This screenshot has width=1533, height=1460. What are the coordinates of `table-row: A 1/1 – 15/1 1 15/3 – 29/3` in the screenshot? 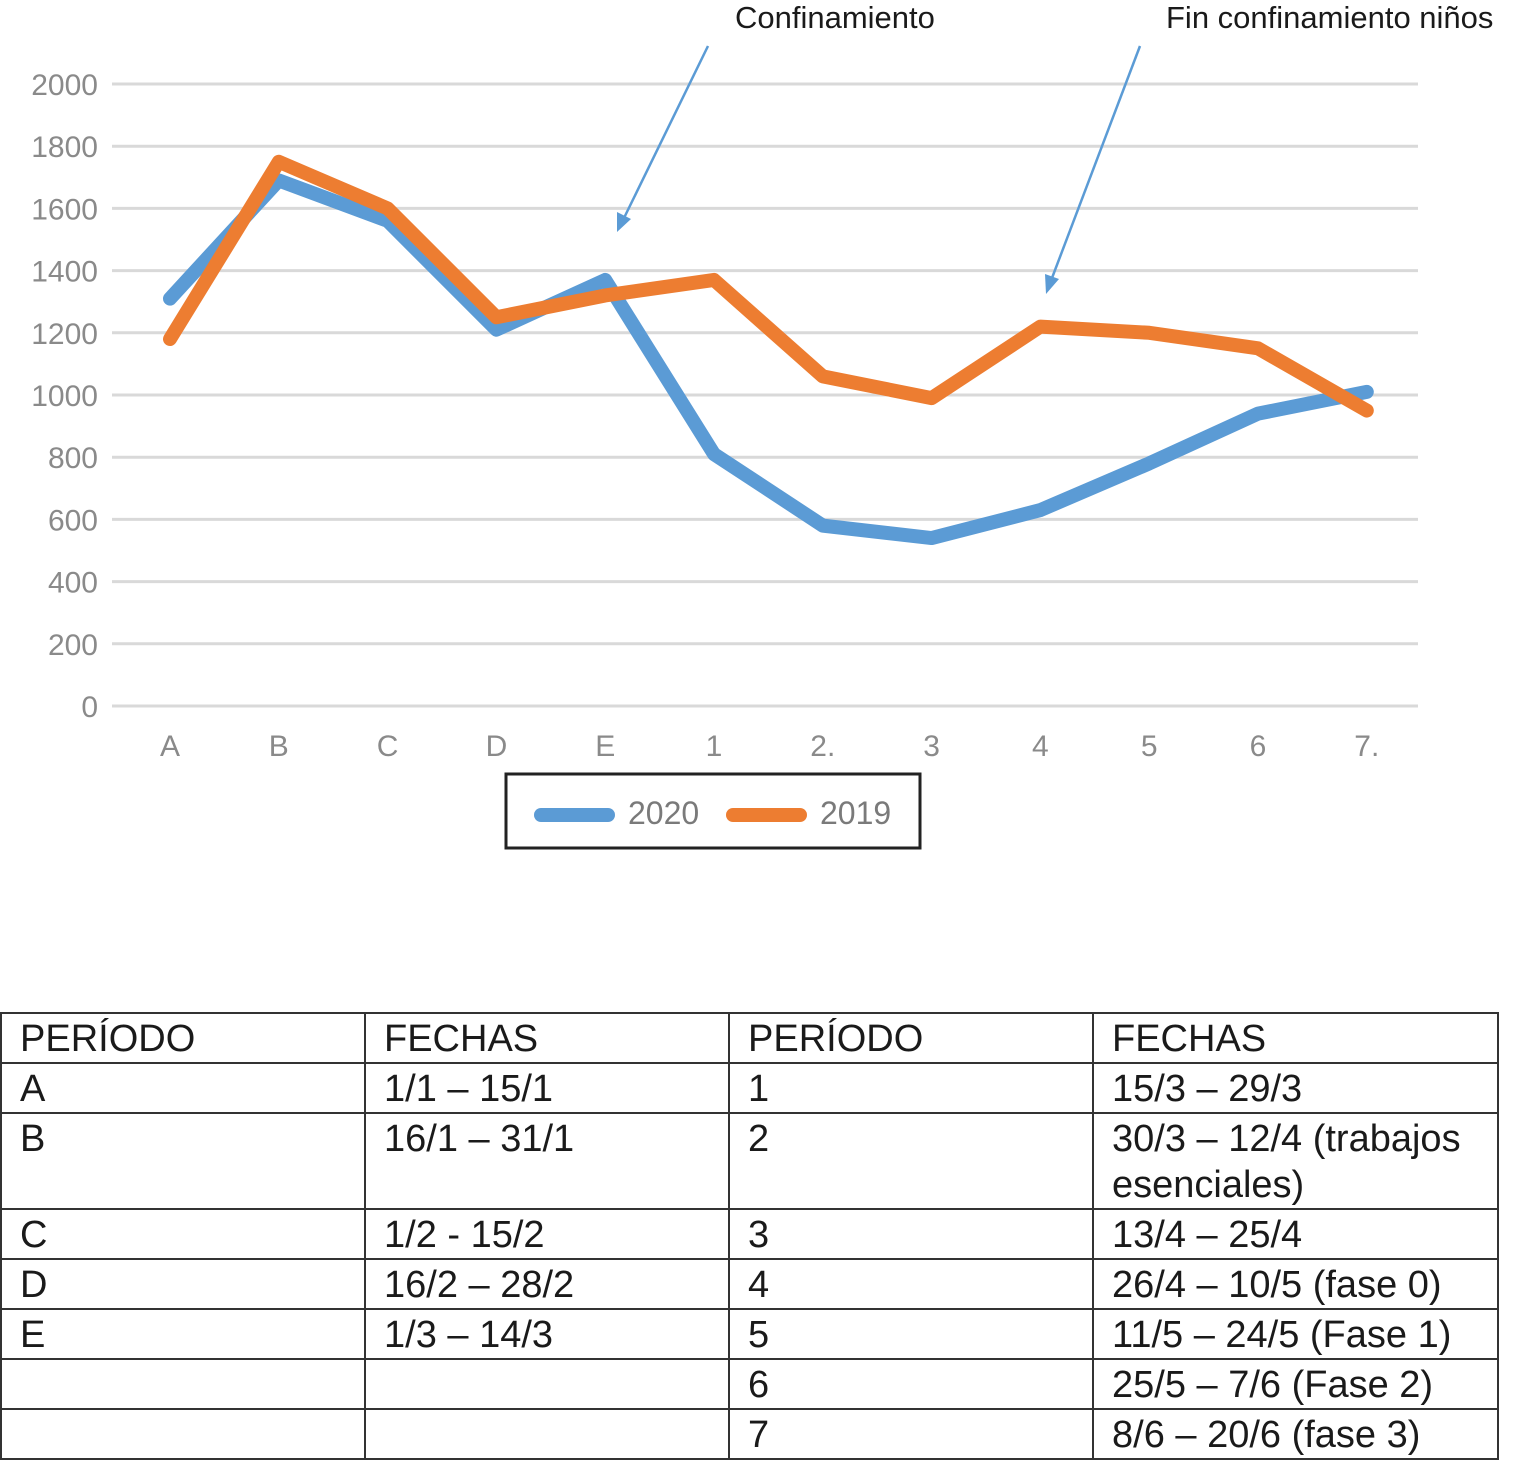 It's located at (749, 1088).